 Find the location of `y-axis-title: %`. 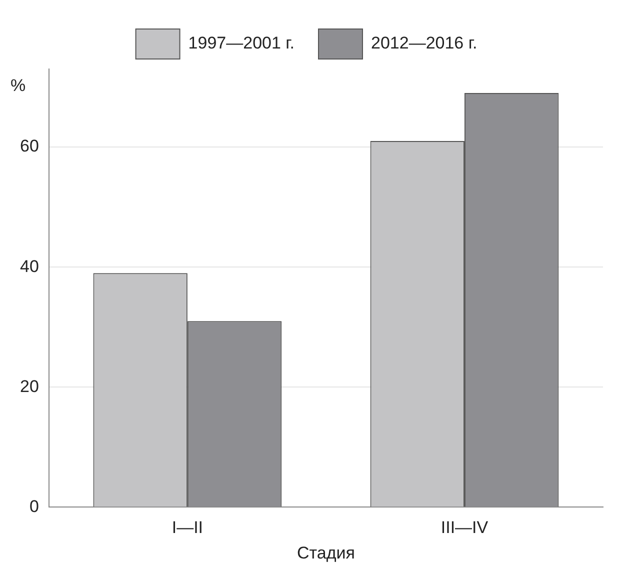

y-axis-title: % is located at coordinates (18, 86).